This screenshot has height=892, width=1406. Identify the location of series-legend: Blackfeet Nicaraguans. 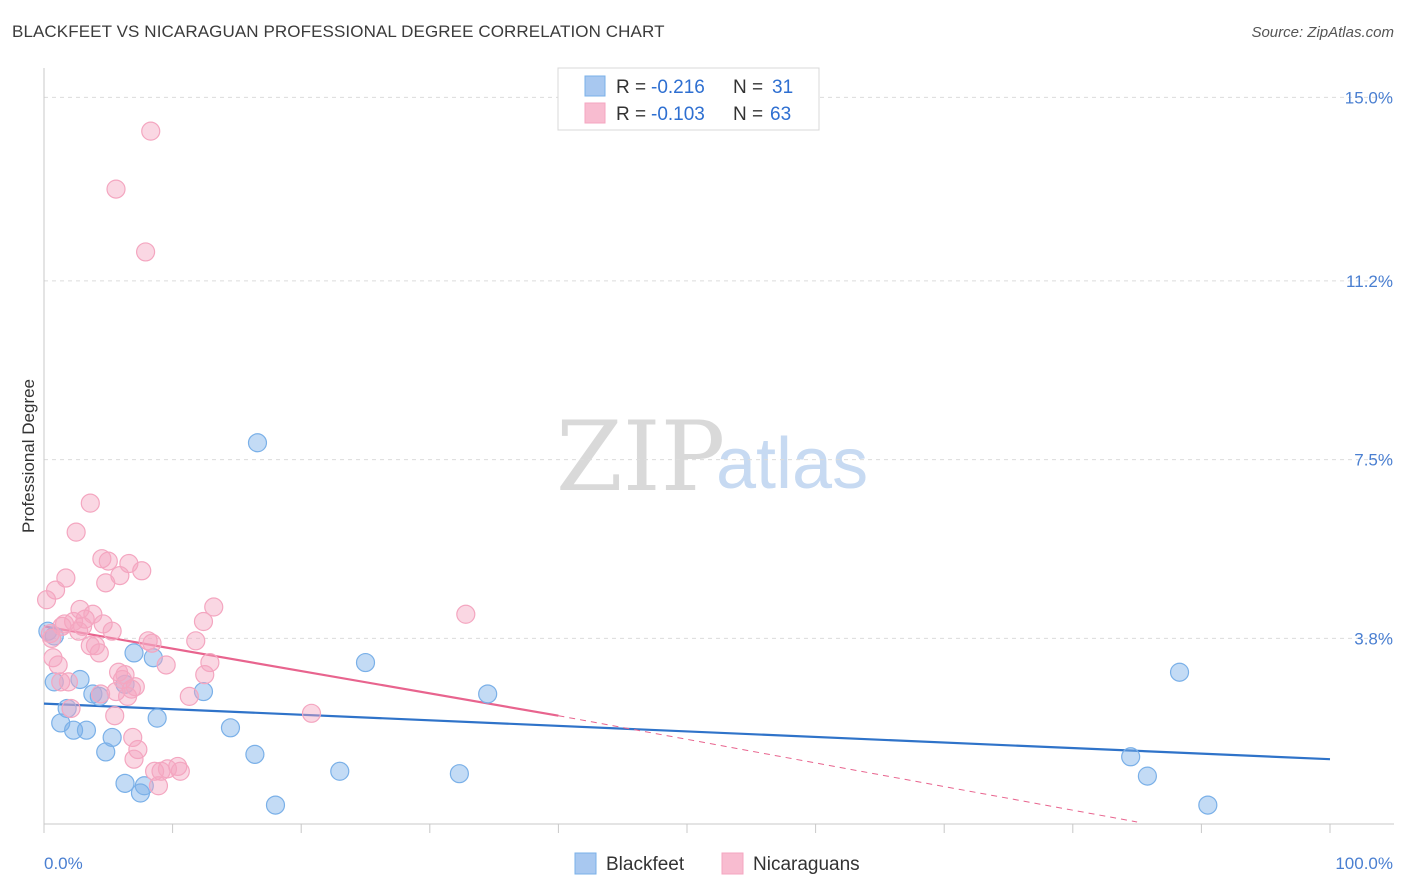
(717, 863).